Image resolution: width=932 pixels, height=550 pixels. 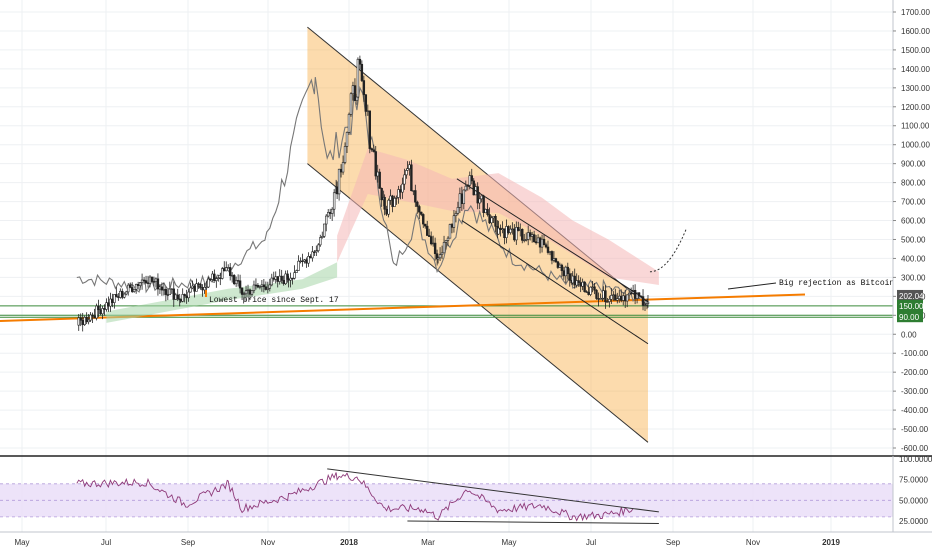 I want to click on annotation-lowest-price: Lowest price since Sept. 17, so click(x=274, y=300).